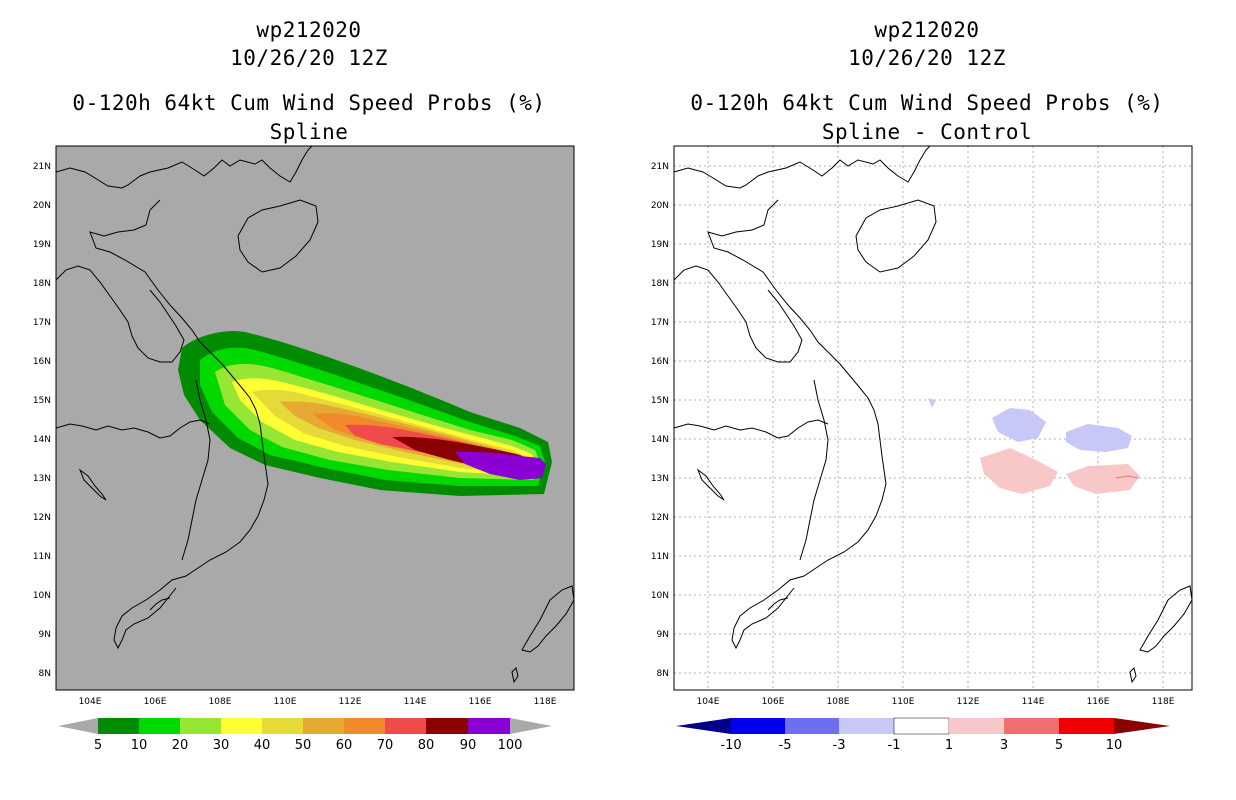 The image size is (1236, 800). Describe the element at coordinates (1098, 702) in the screenshot. I see `lon-label: 116E` at that location.